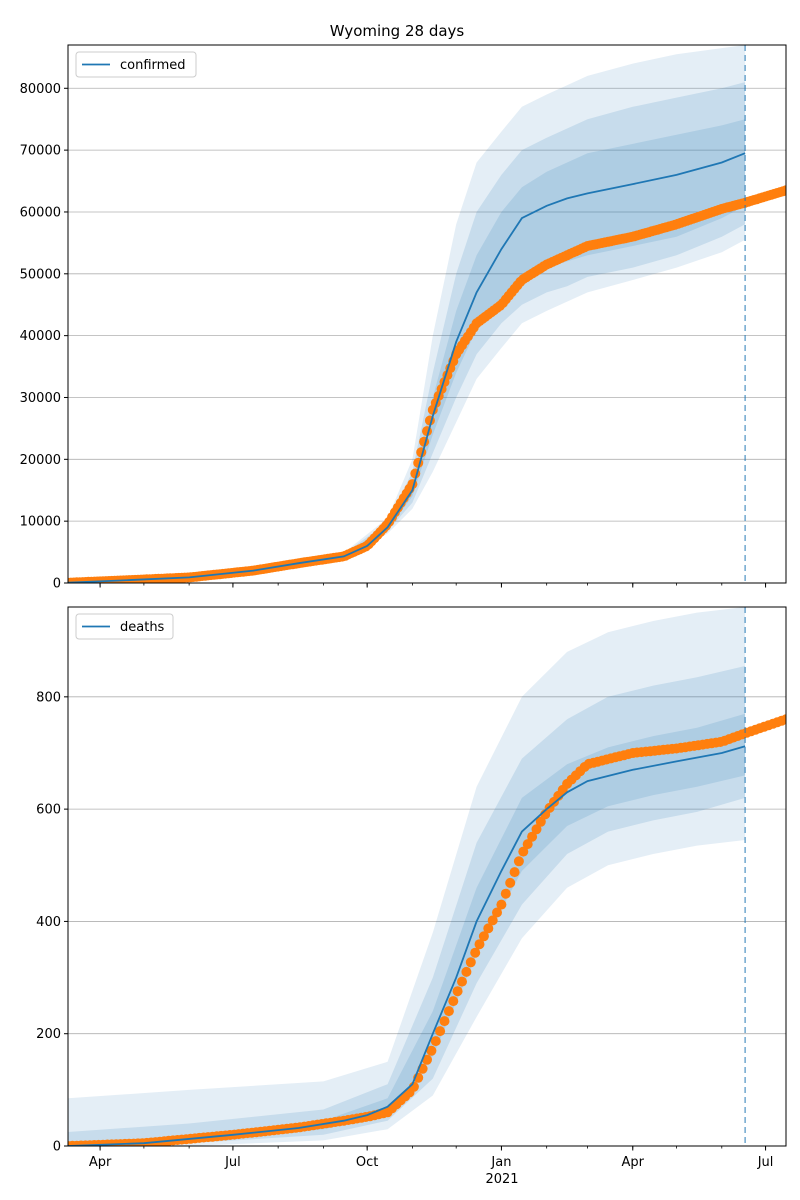 The width and height of the screenshot is (800, 1200). Describe the element at coordinates (40, 89) in the screenshot. I see `y-tick-label: 80000` at that location.